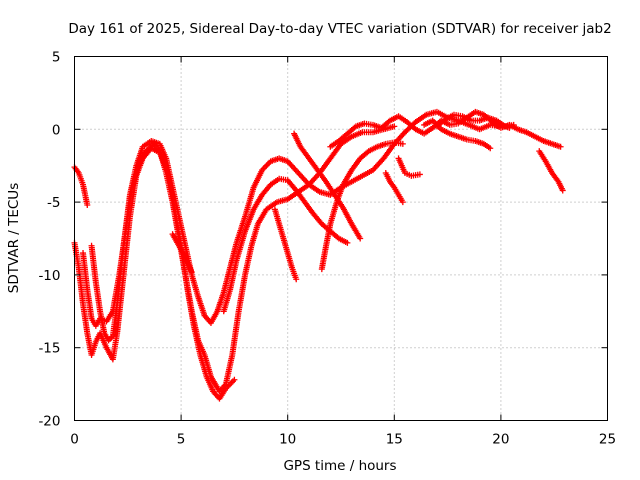  I want to click on y-tick-label: -5, so click(53, 203).